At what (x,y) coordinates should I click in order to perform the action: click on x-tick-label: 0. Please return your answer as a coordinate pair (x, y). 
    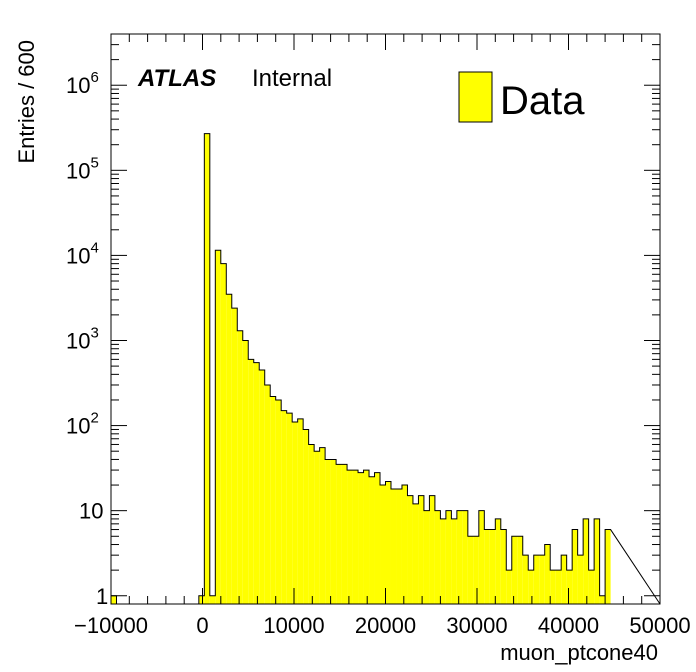
    Looking at the image, I should click on (202, 625).